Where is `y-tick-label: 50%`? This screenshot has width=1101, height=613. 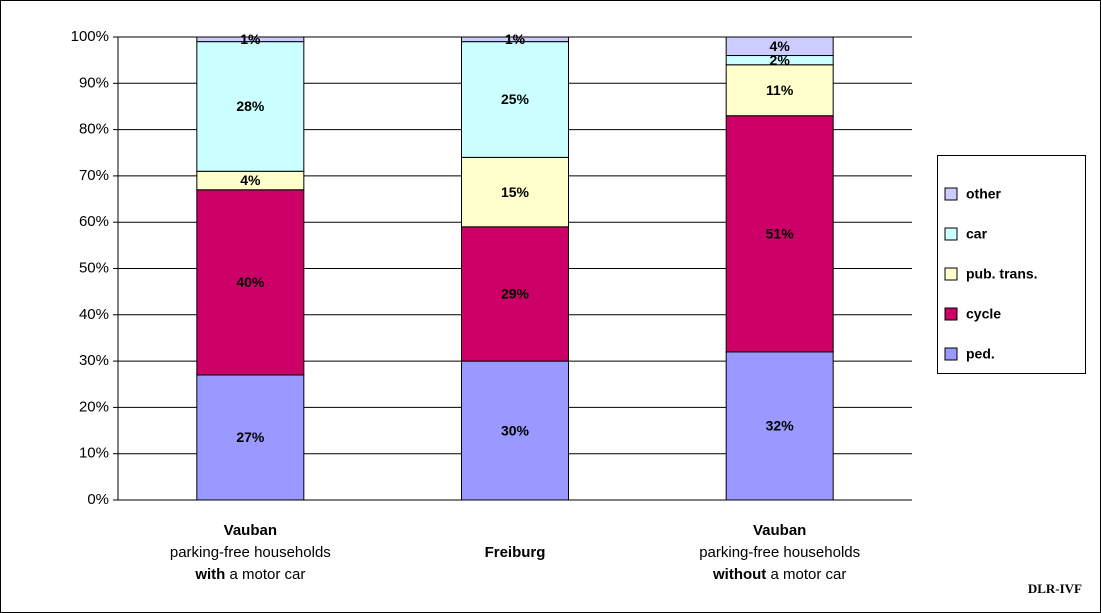
y-tick-label: 50% is located at coordinates (94, 267).